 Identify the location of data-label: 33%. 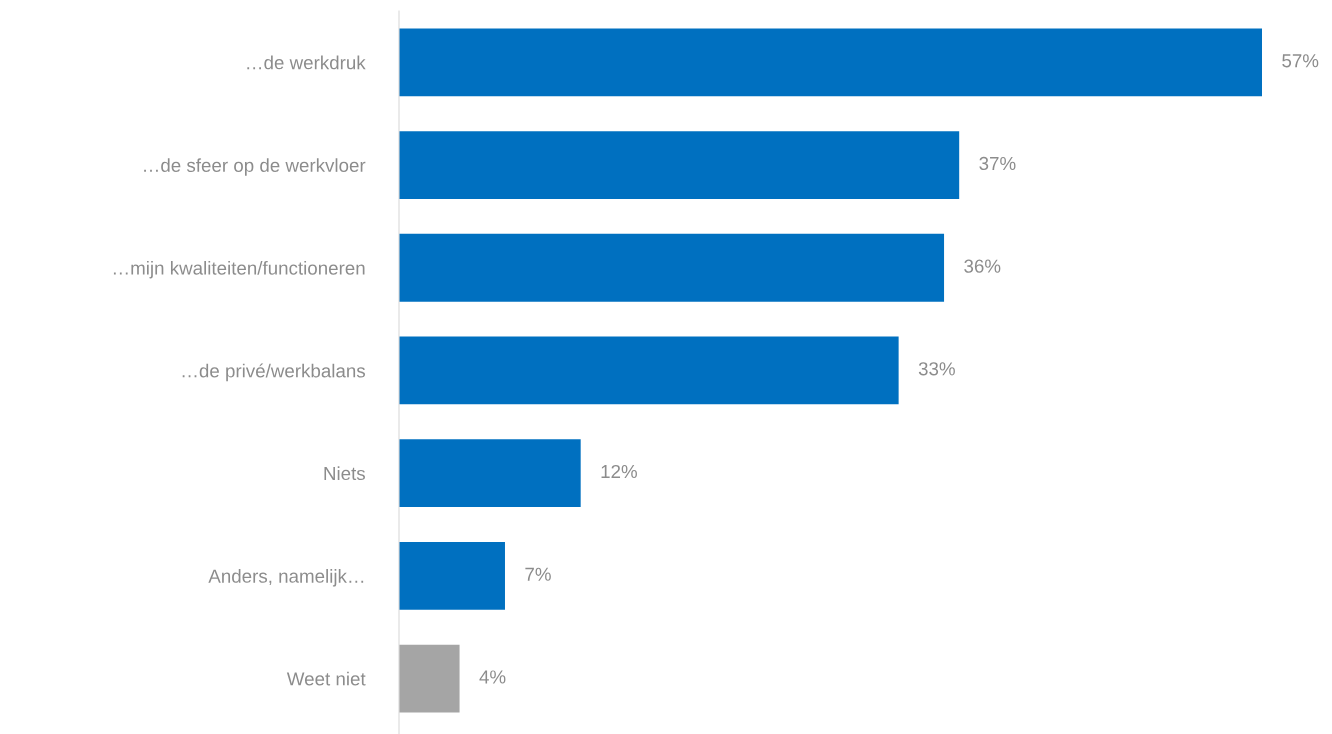
(936, 369).